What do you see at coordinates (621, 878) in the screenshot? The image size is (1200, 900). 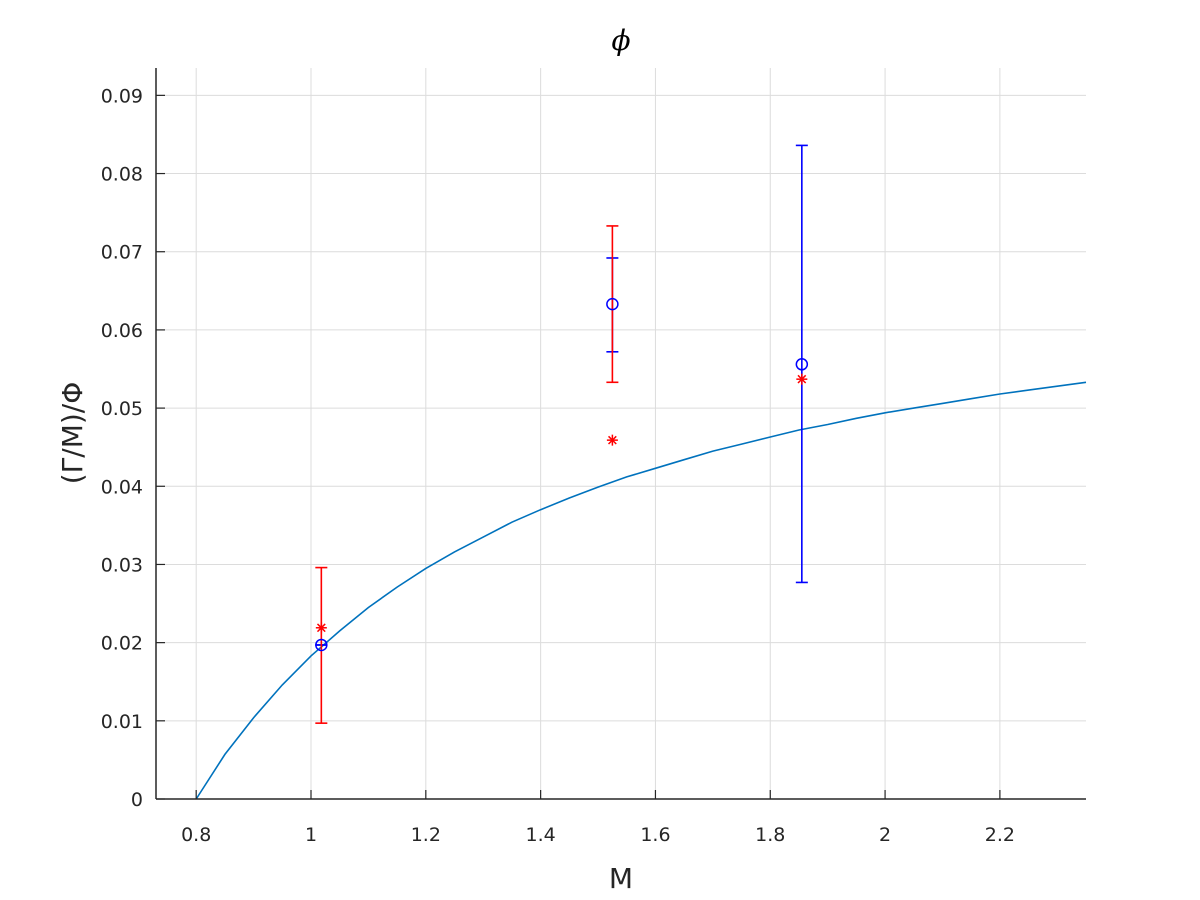 I see `x-axis-label: M` at bounding box center [621, 878].